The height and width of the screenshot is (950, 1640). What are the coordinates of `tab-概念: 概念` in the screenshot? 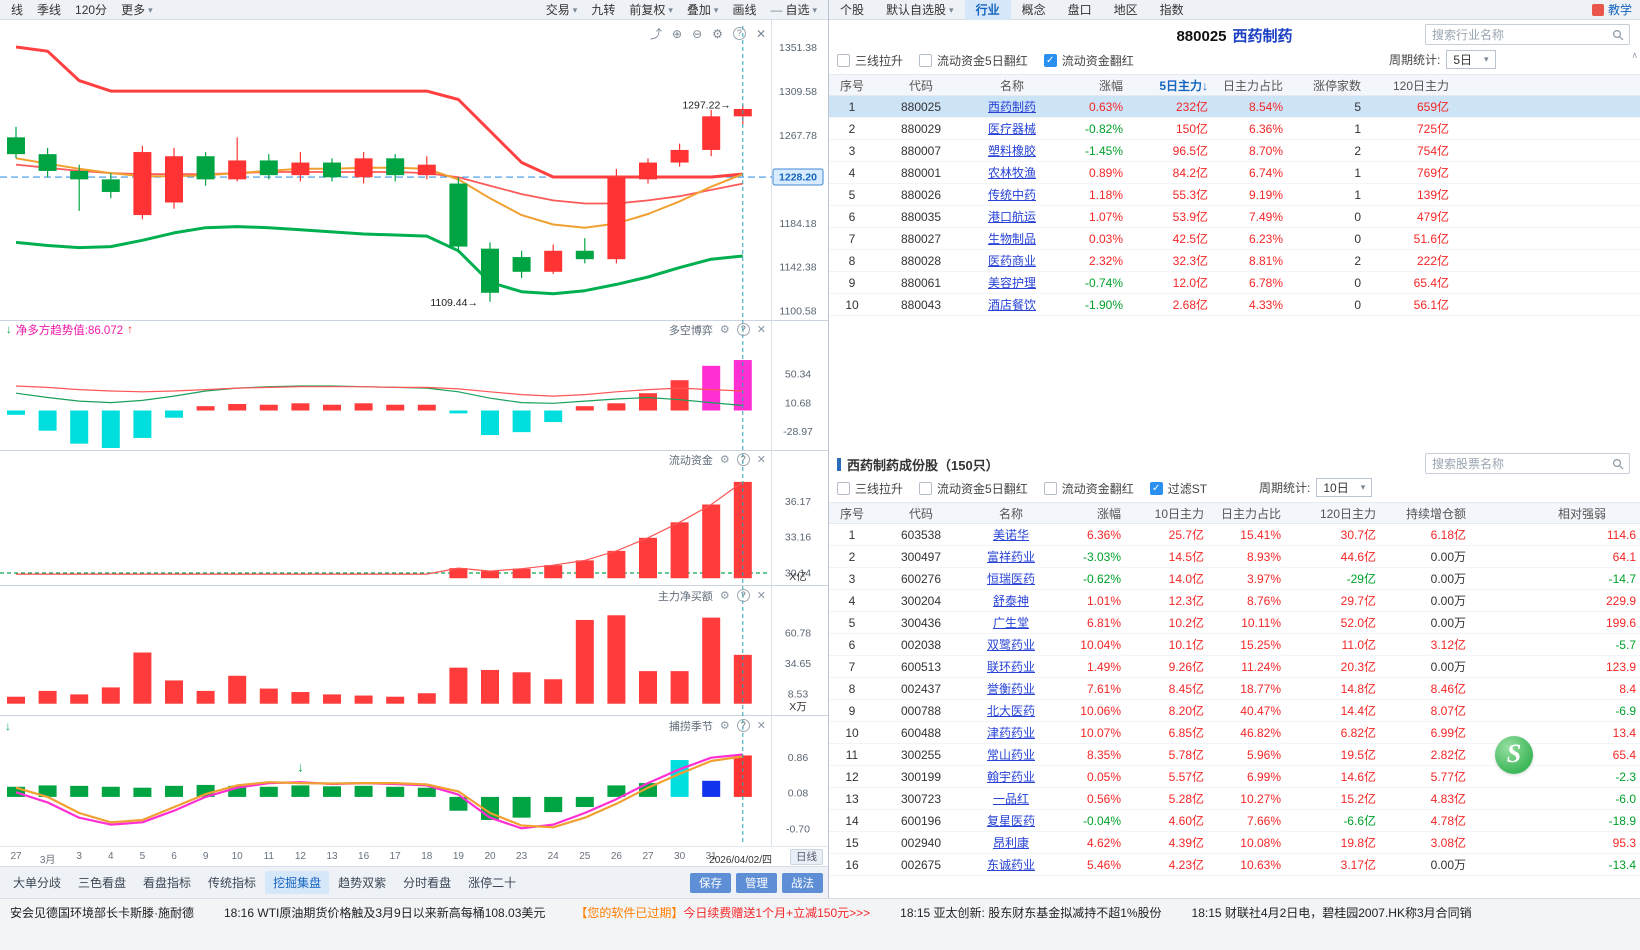 It's located at (1034, 10).